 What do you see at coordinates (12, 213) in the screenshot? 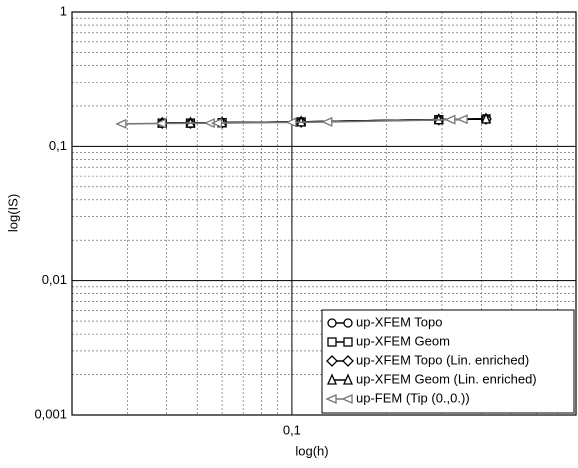
I see `y-axis-label: log(IS)` at bounding box center [12, 213].